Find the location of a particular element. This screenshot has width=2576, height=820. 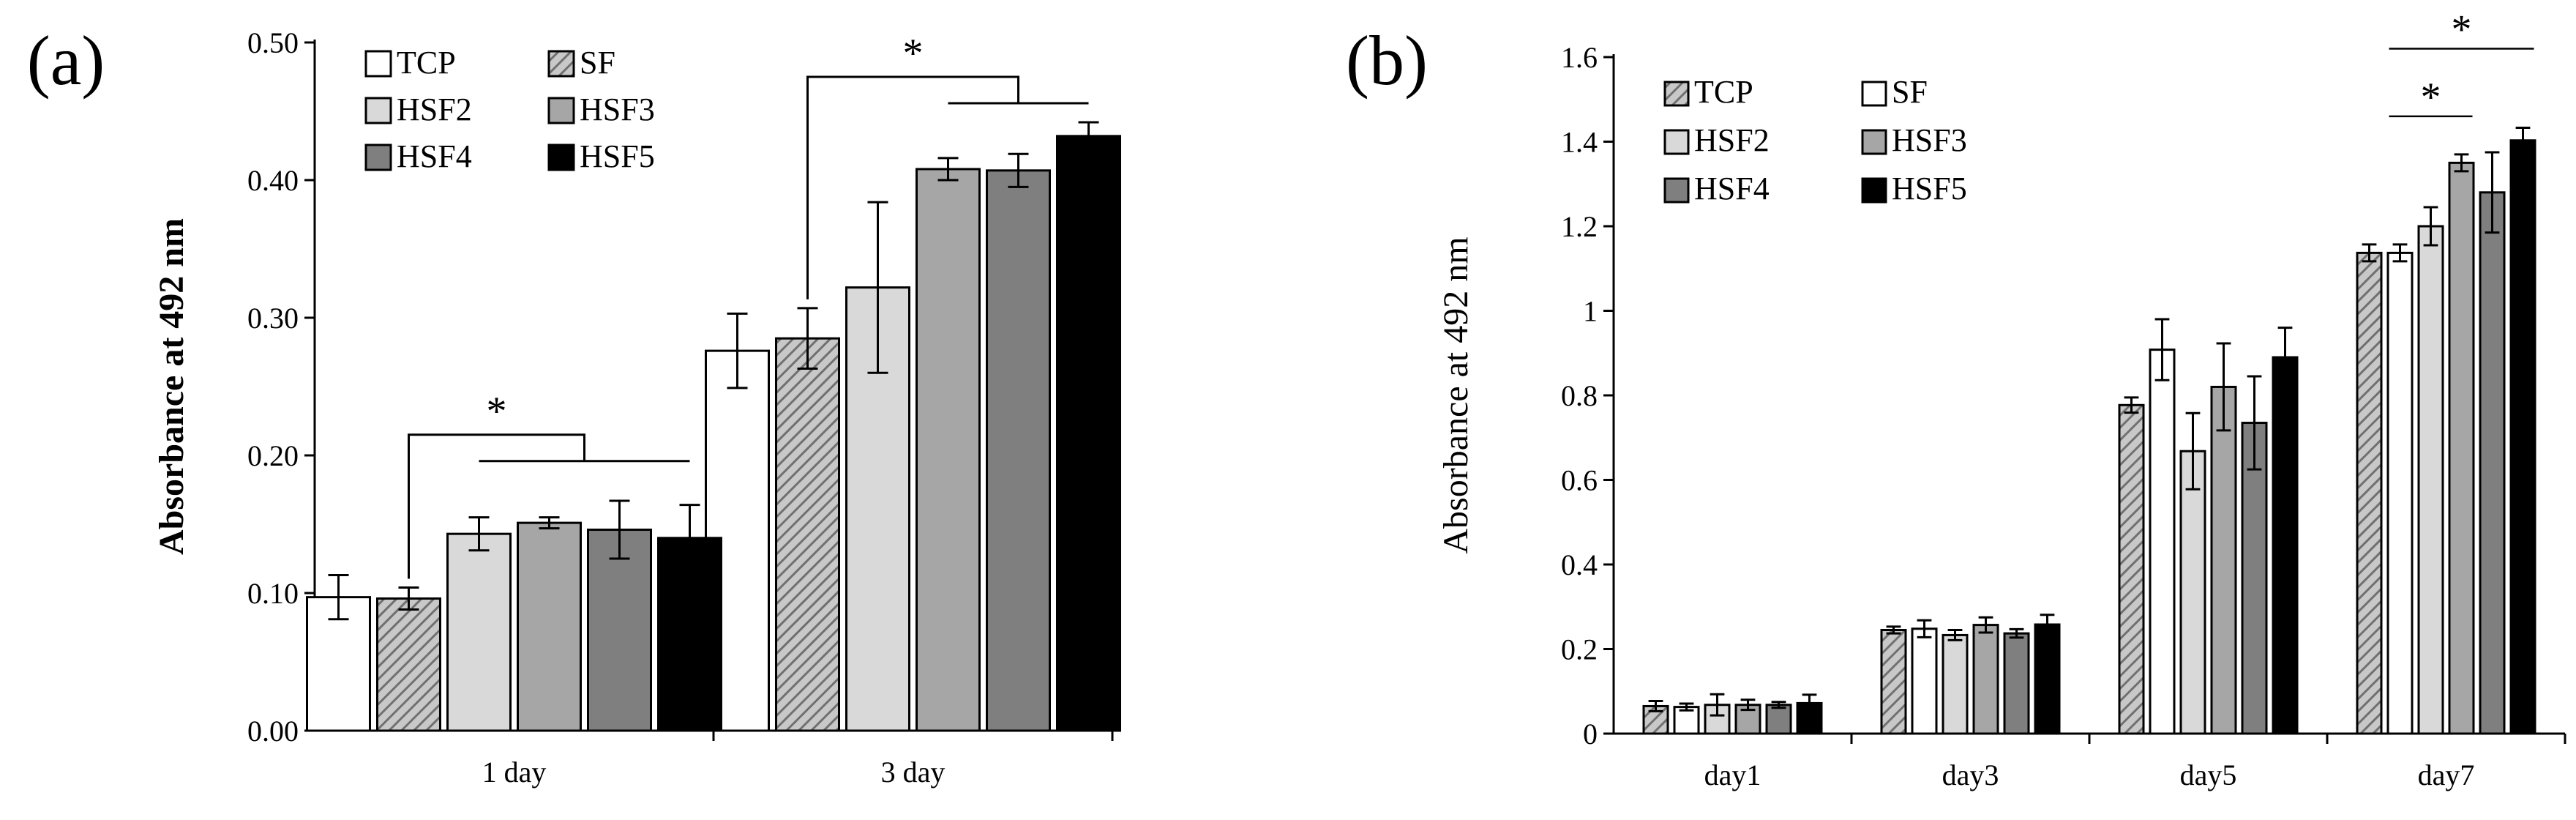

y-tick-label: 0.4 is located at coordinates (1579, 564).